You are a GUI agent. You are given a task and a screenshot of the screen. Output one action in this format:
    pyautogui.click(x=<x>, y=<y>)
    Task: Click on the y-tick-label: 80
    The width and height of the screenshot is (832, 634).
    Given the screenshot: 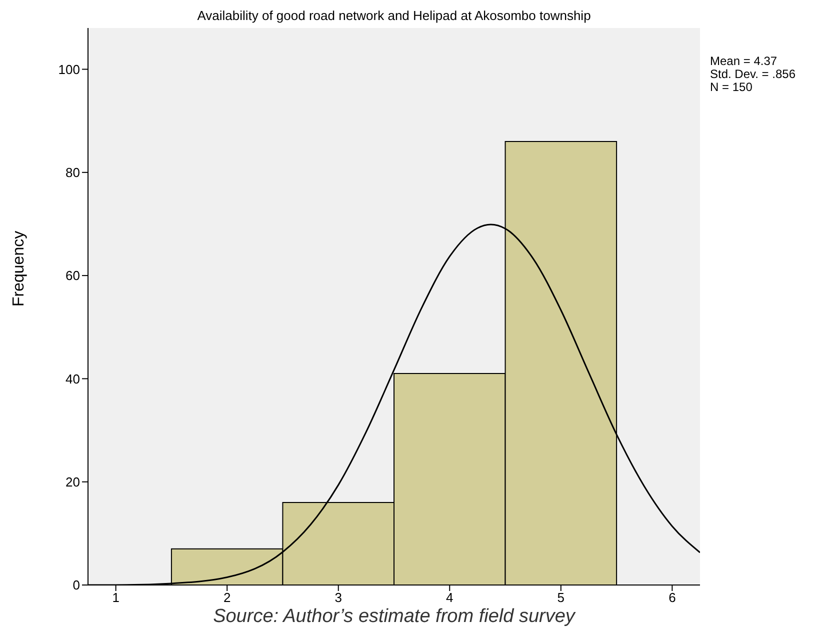 What is the action you would take?
    pyautogui.click(x=73, y=172)
    